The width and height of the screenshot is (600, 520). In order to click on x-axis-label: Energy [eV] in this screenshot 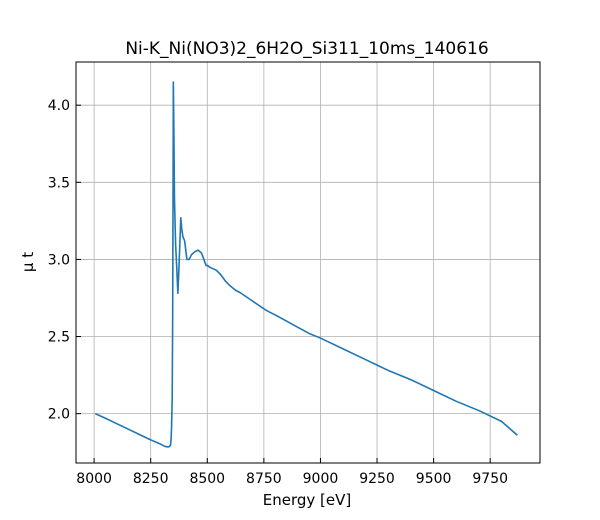, I will do `click(307, 500)`.